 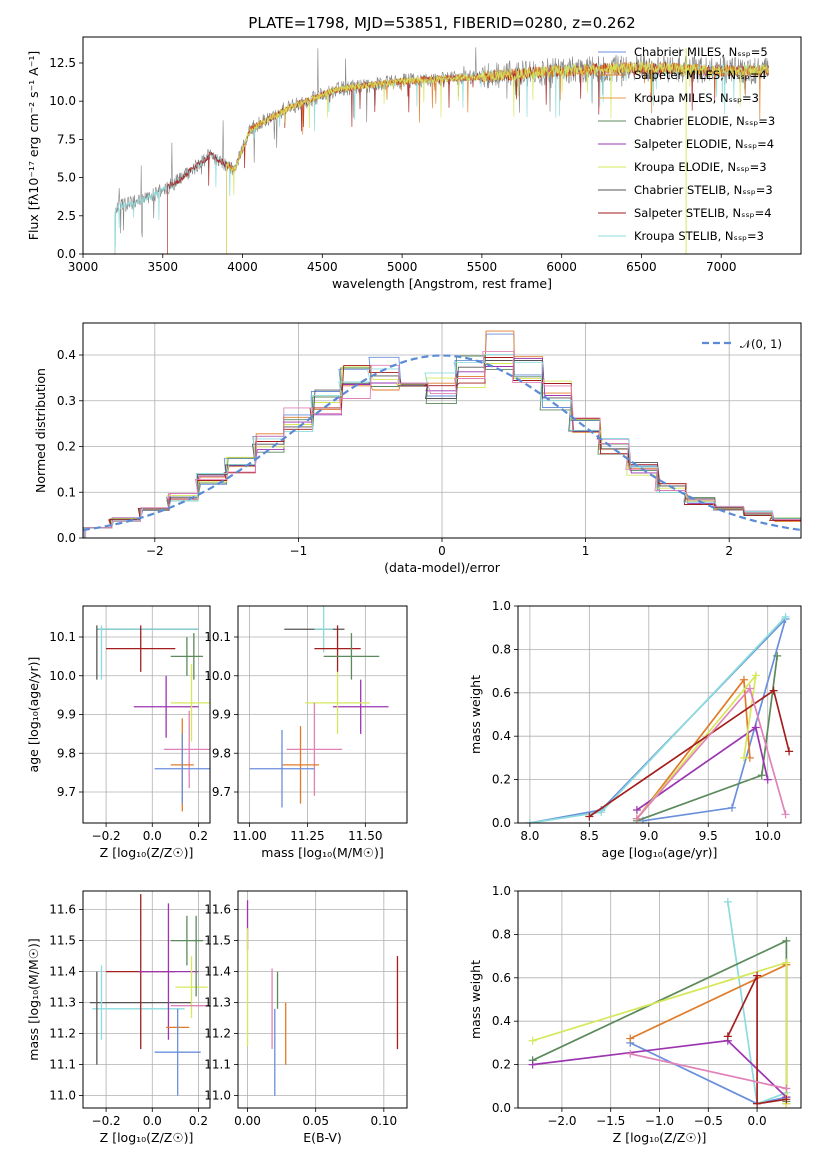 What do you see at coordinates (561, 1121) in the screenshot?
I see `x-tick-label: −2.0` at bounding box center [561, 1121].